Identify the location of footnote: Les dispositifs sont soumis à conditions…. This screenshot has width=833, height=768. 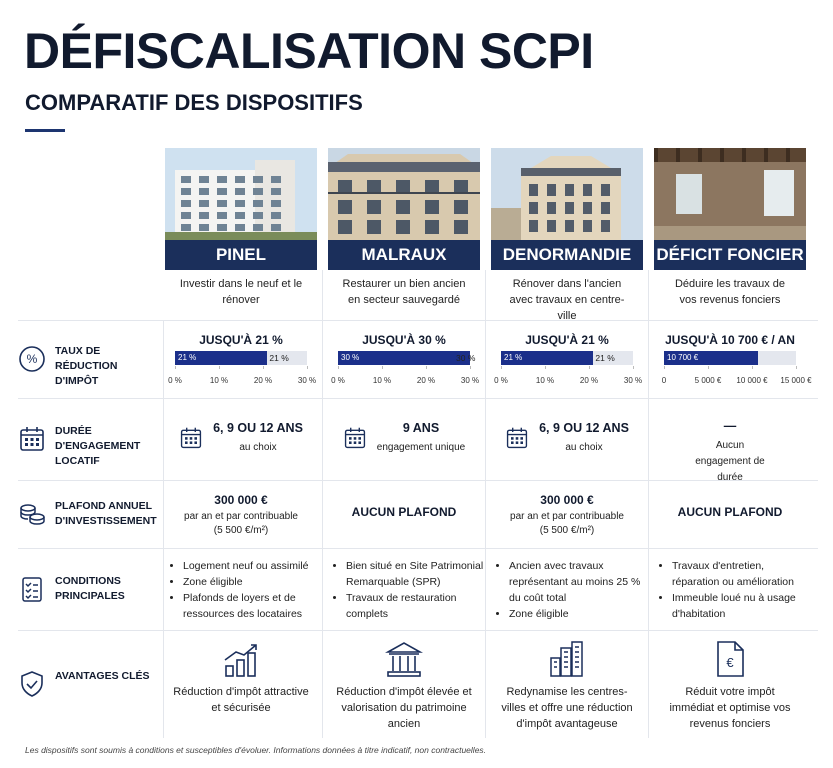
(256, 750).